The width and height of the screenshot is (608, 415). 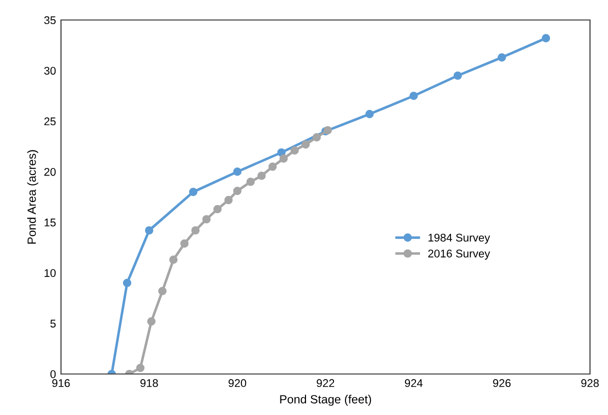 What do you see at coordinates (459, 255) in the screenshot?
I see `legend-label: 2016 Survey` at bounding box center [459, 255].